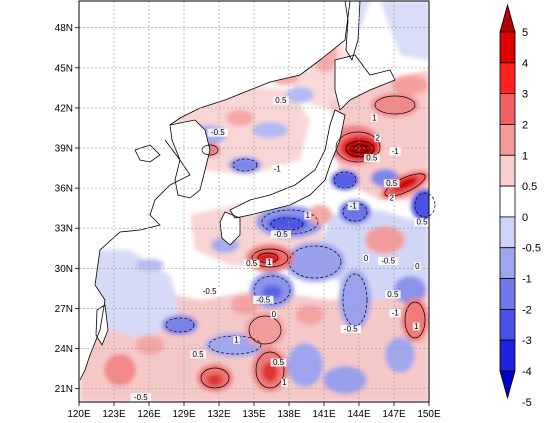 The width and height of the screenshot is (547, 423). Describe the element at coordinates (147, 153) in the screenshot. I see `coastline-shandong` at that location.